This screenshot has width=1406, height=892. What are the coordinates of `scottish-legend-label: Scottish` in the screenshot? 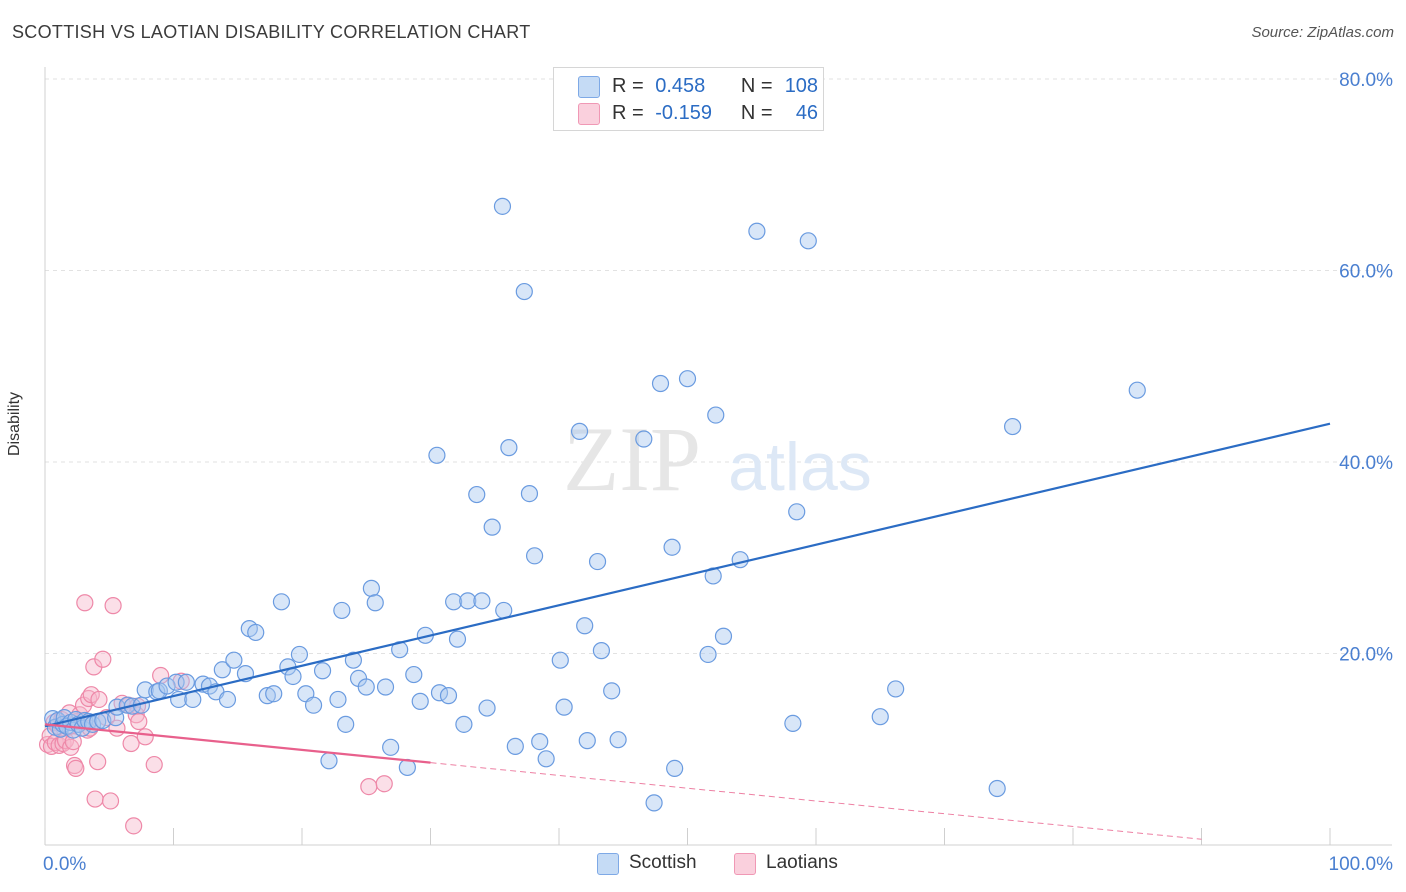 It's located at (663, 862).